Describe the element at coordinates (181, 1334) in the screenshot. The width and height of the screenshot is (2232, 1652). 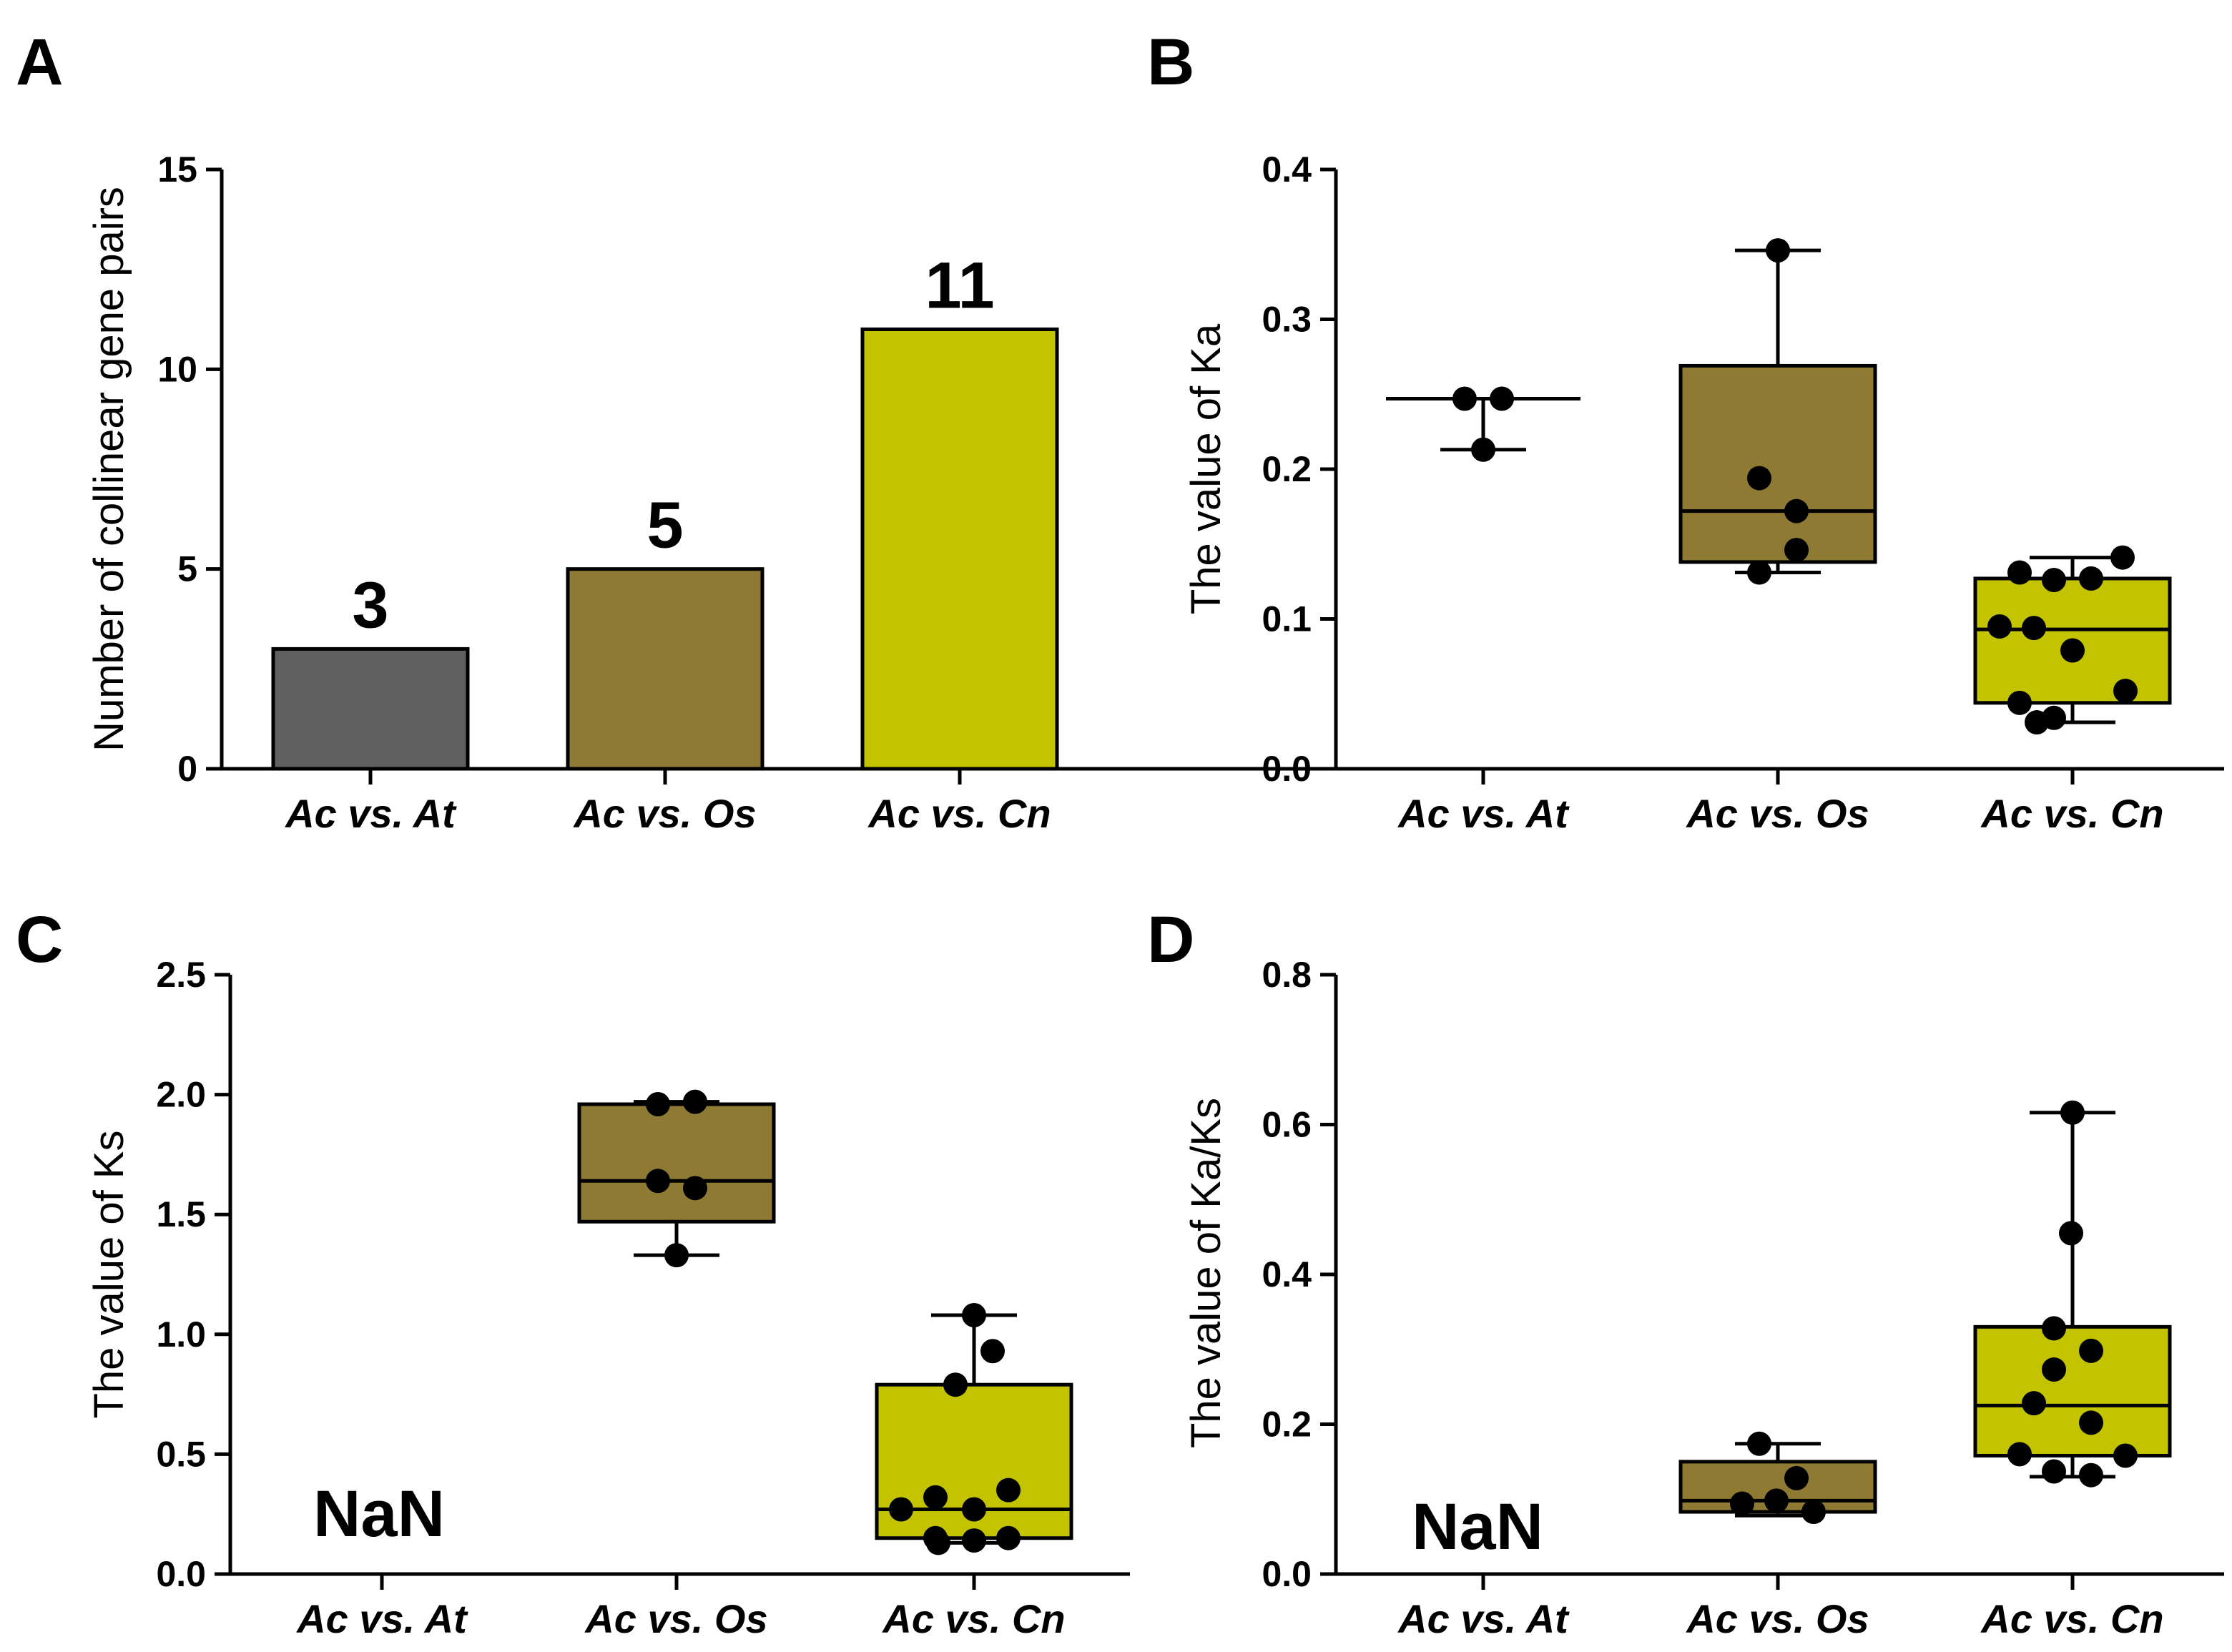
I see `y-tick-label: 1.0` at that location.